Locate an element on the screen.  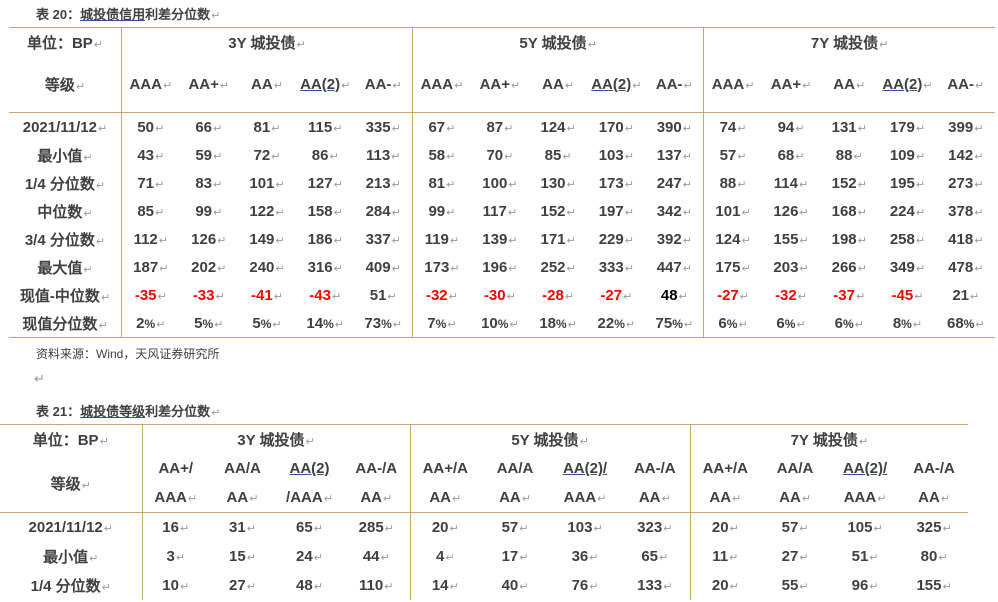
table-cell: 342↵ is located at coordinates (675, 211).